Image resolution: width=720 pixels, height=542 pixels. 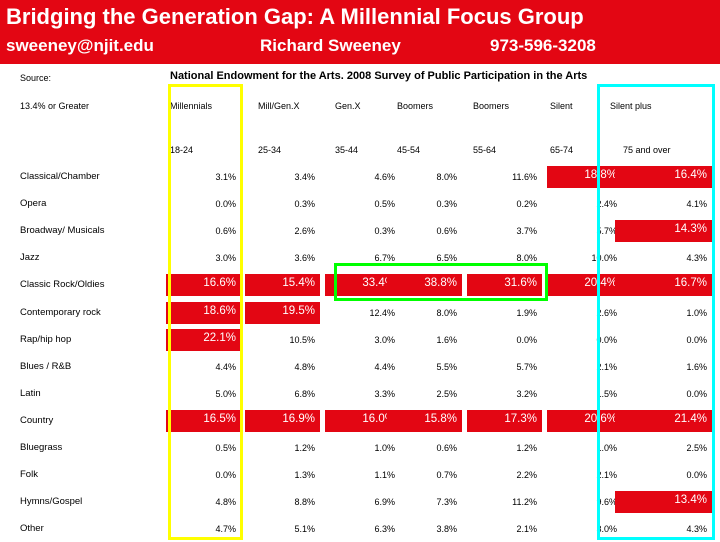 I want to click on cell-value: 4.6%, so click(x=384, y=177).